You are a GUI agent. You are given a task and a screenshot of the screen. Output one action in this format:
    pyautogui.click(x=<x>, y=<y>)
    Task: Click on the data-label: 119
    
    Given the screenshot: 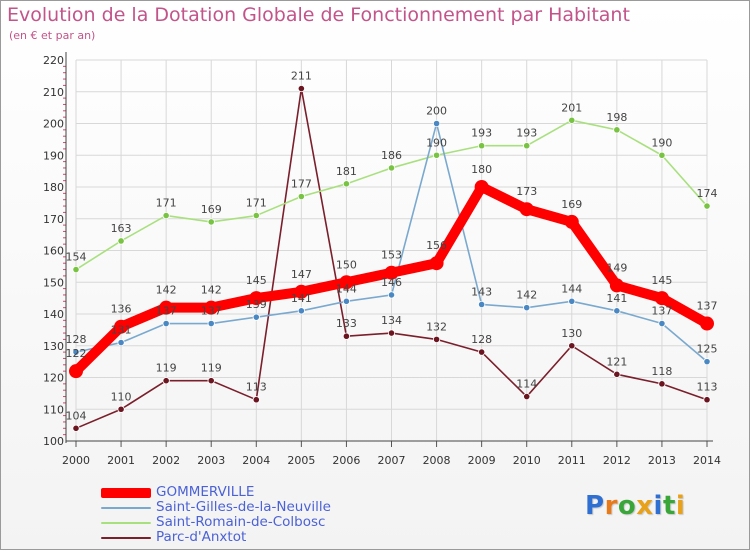 What is the action you would take?
    pyautogui.click(x=211, y=368)
    